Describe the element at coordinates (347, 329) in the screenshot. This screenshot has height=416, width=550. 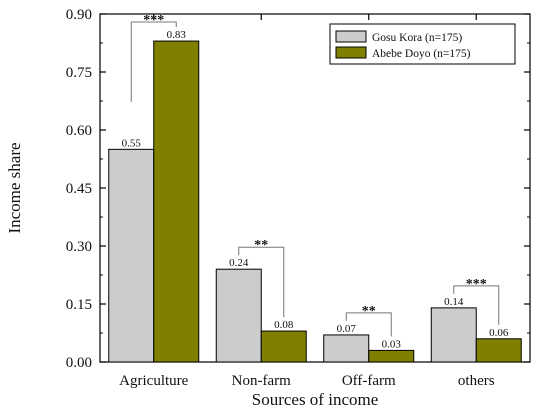
I see `bar-value-label: 0.07` at that location.